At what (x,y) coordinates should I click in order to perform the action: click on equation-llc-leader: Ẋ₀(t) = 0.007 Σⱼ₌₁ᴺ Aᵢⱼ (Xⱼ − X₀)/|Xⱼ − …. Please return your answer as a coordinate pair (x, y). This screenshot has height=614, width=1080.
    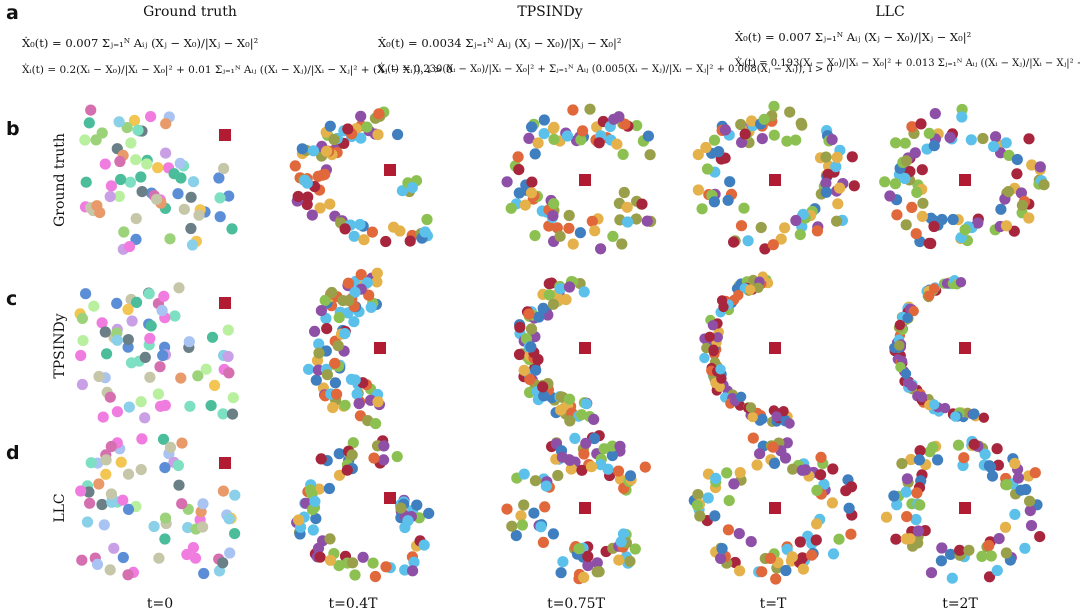
    Looking at the image, I should click on (853, 37).